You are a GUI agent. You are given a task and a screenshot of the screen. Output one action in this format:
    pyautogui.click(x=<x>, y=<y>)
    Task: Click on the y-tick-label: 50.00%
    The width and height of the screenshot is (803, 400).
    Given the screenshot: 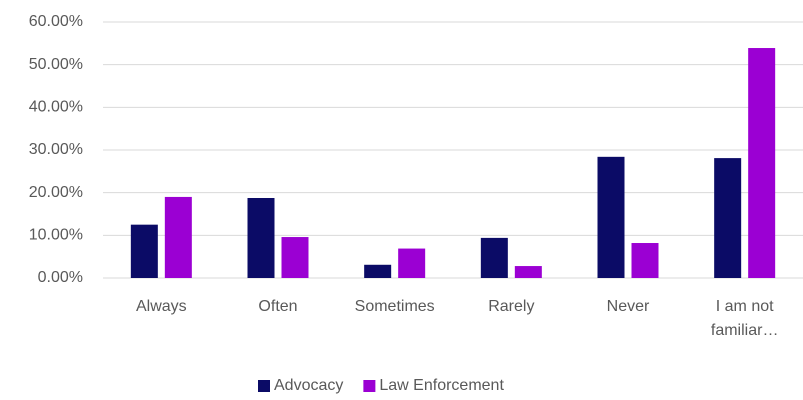 What is the action you would take?
    pyautogui.click(x=56, y=64)
    